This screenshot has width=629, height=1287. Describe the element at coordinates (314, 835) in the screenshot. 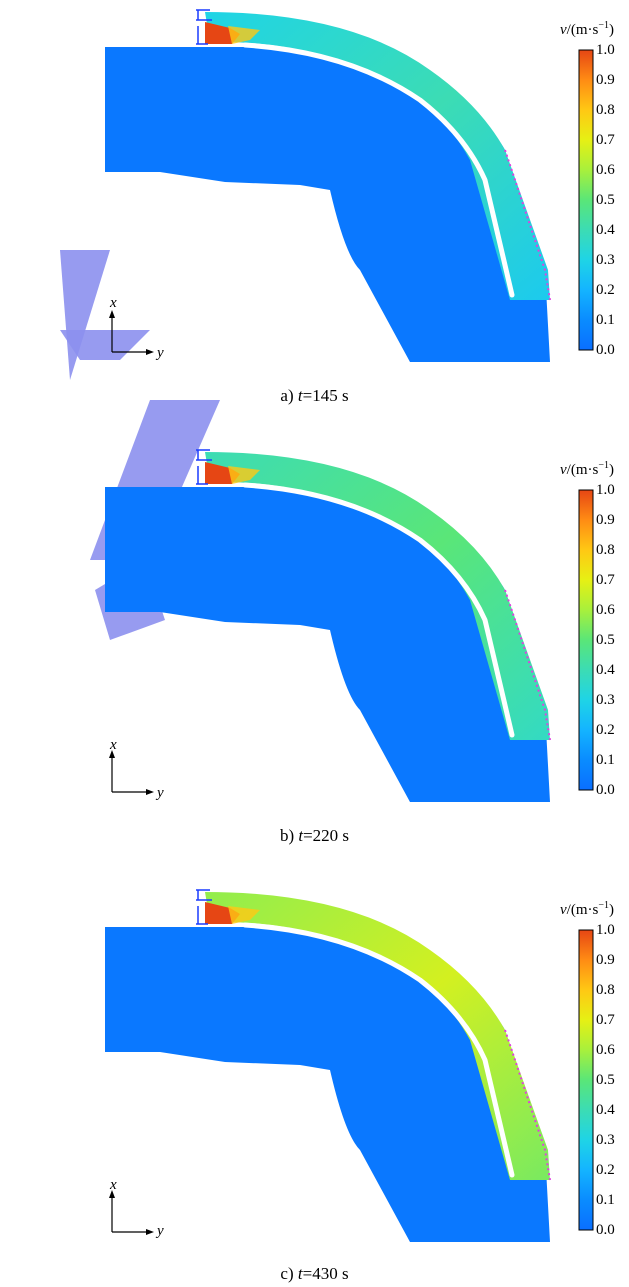

I see `panel-caption: b) t=220 s` at that location.